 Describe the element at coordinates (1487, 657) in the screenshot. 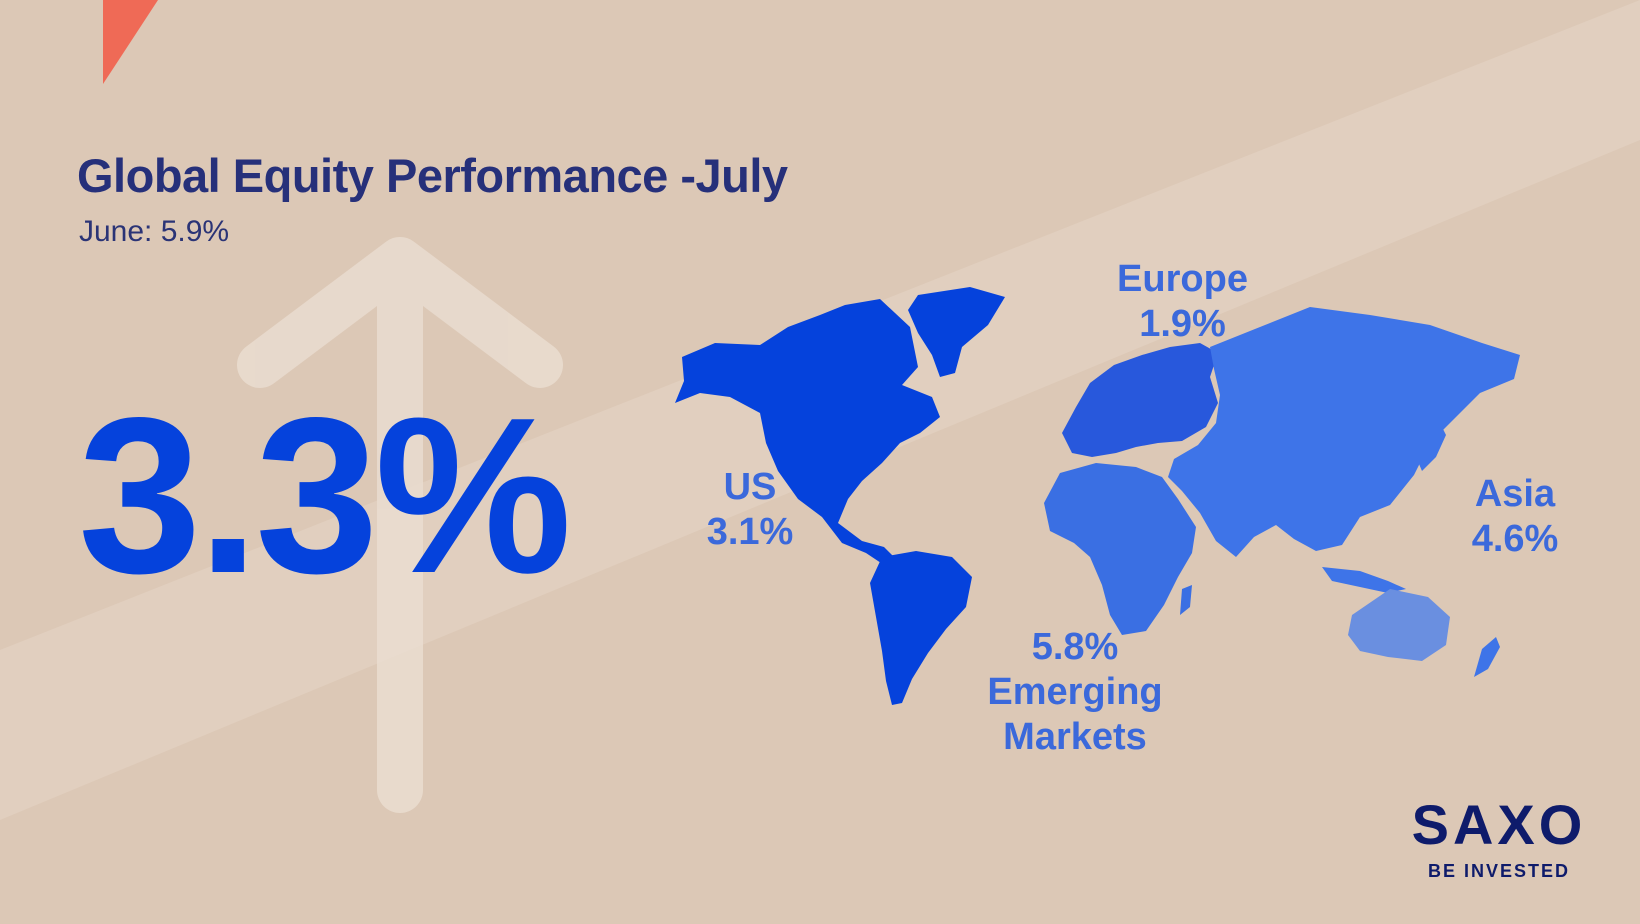

I see `new-zealand-shape` at that location.